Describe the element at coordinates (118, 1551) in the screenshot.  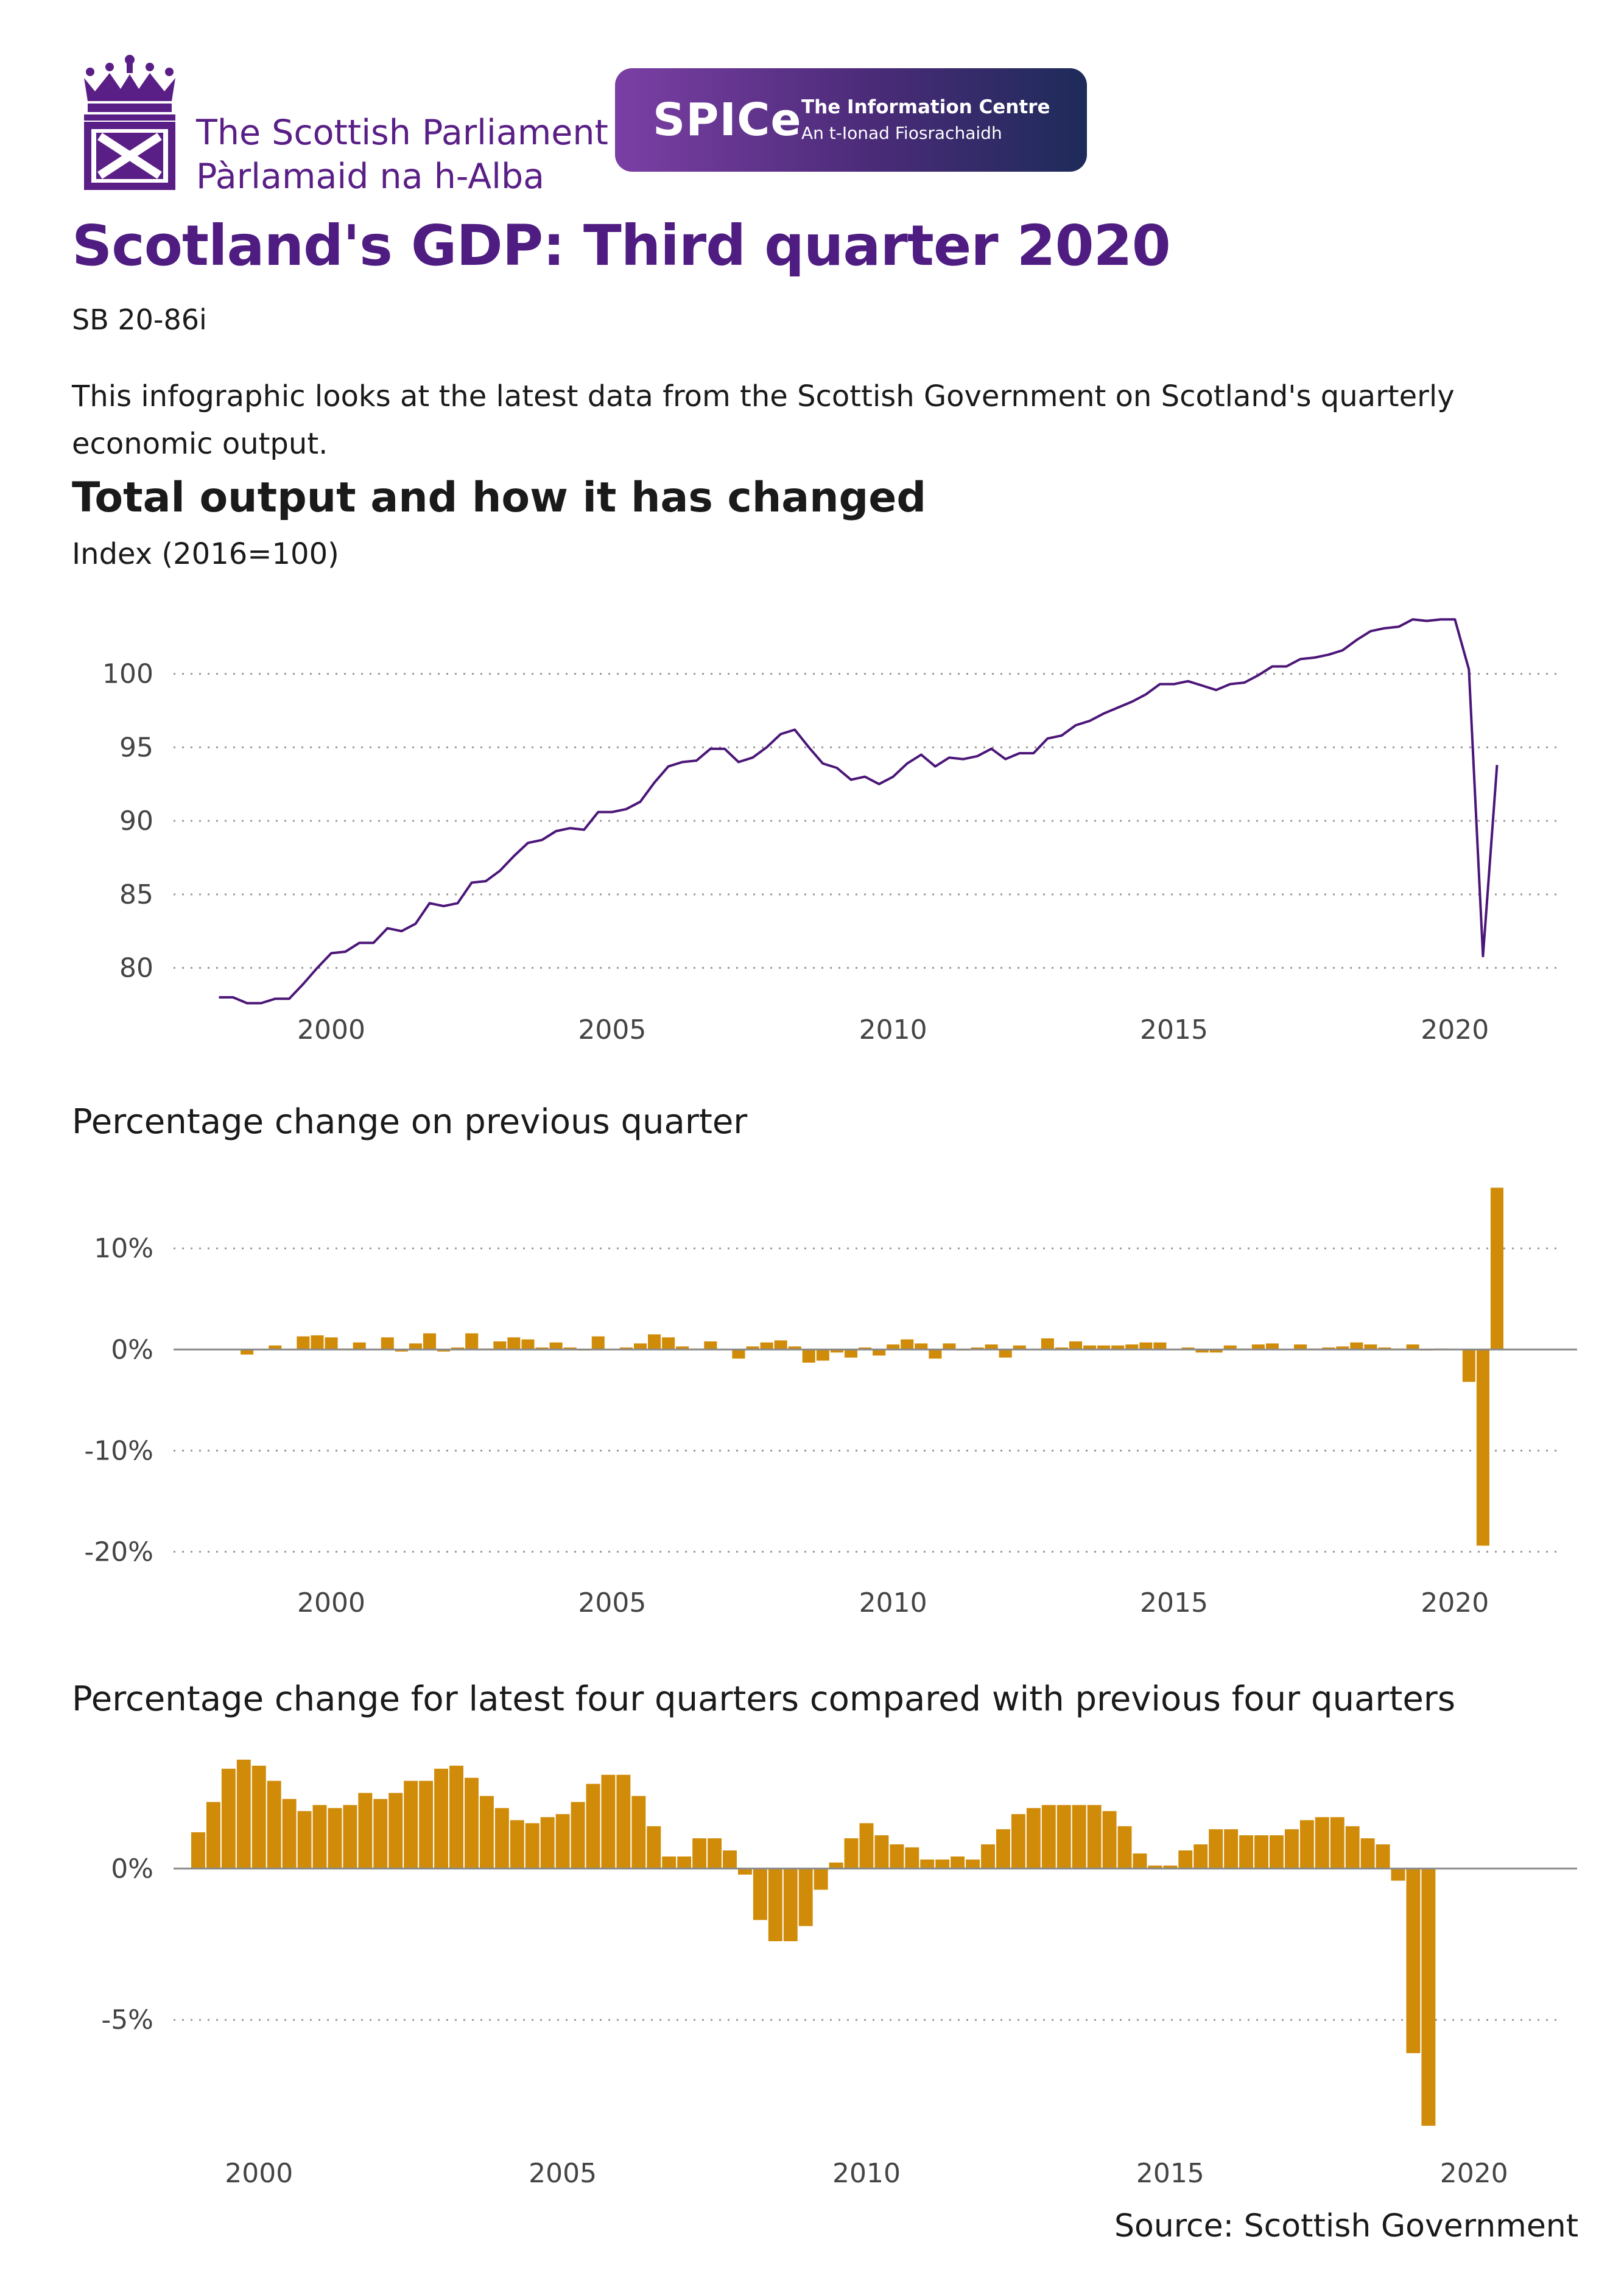
I see `y-tick-label: -20%` at that location.